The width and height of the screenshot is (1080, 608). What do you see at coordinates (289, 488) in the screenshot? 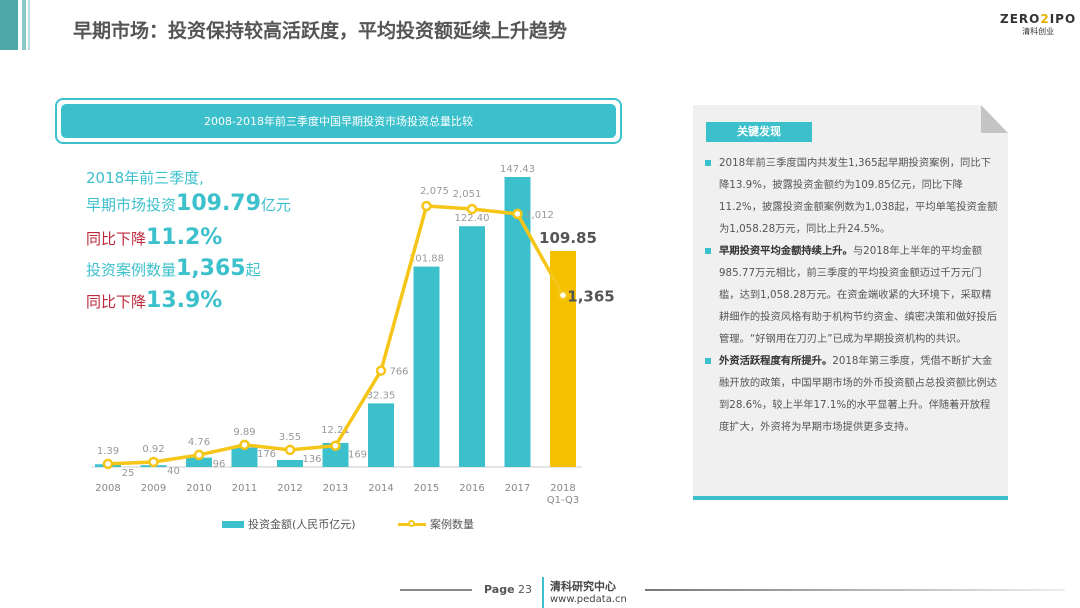
I see `x-tick-label: 2012` at bounding box center [289, 488].